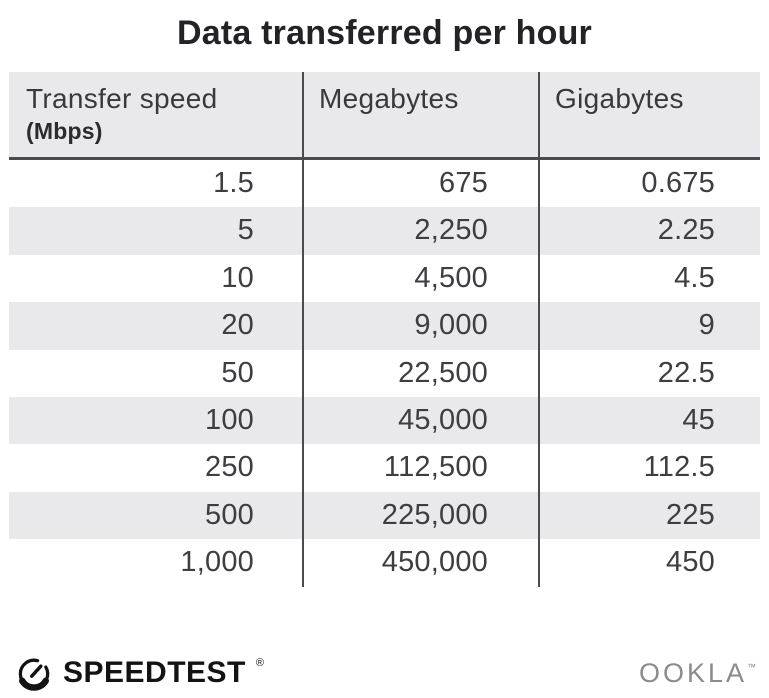 This screenshot has height=698, width=769. I want to click on speedtest-logo: SPEEDTEST ®, so click(139, 673).